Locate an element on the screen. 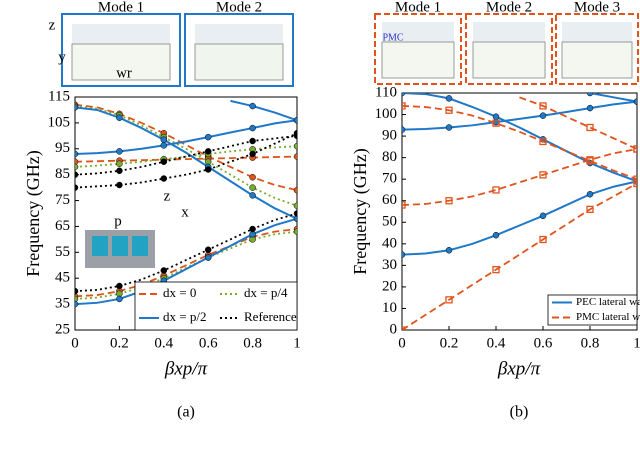  y-tick-label: 105 is located at coordinates (59, 122).